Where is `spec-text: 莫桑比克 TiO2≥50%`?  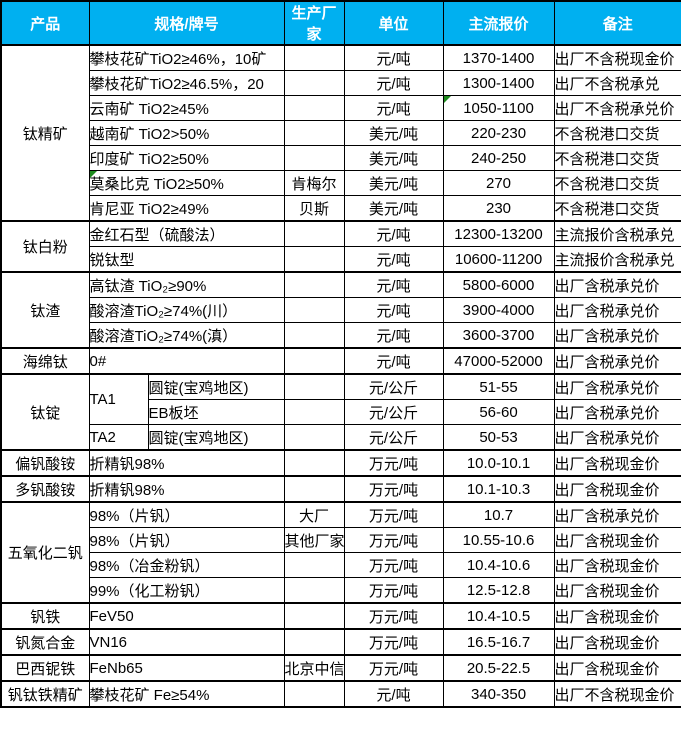 spec-text: 莫桑比克 TiO2≥50% is located at coordinates (156, 184).